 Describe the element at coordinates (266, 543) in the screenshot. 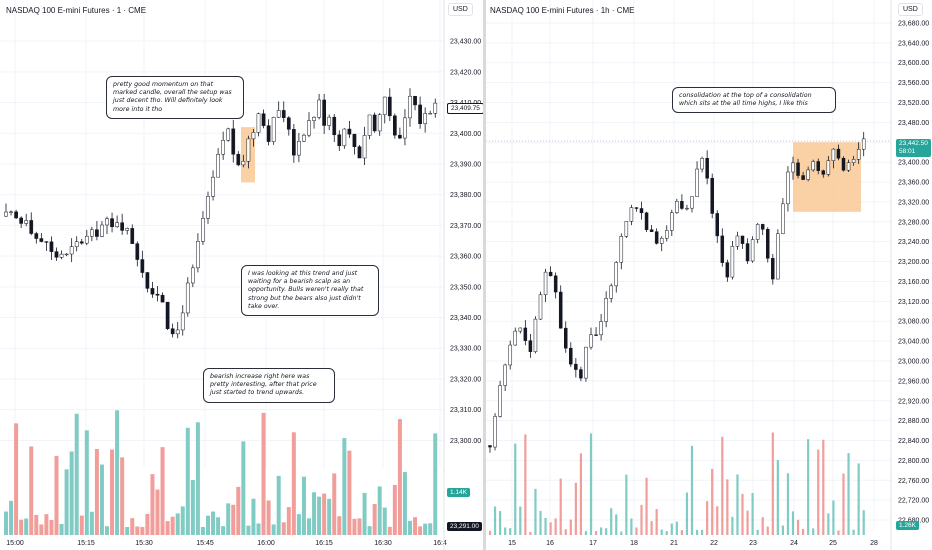

I see `x-tick-label: 16:00` at that location.